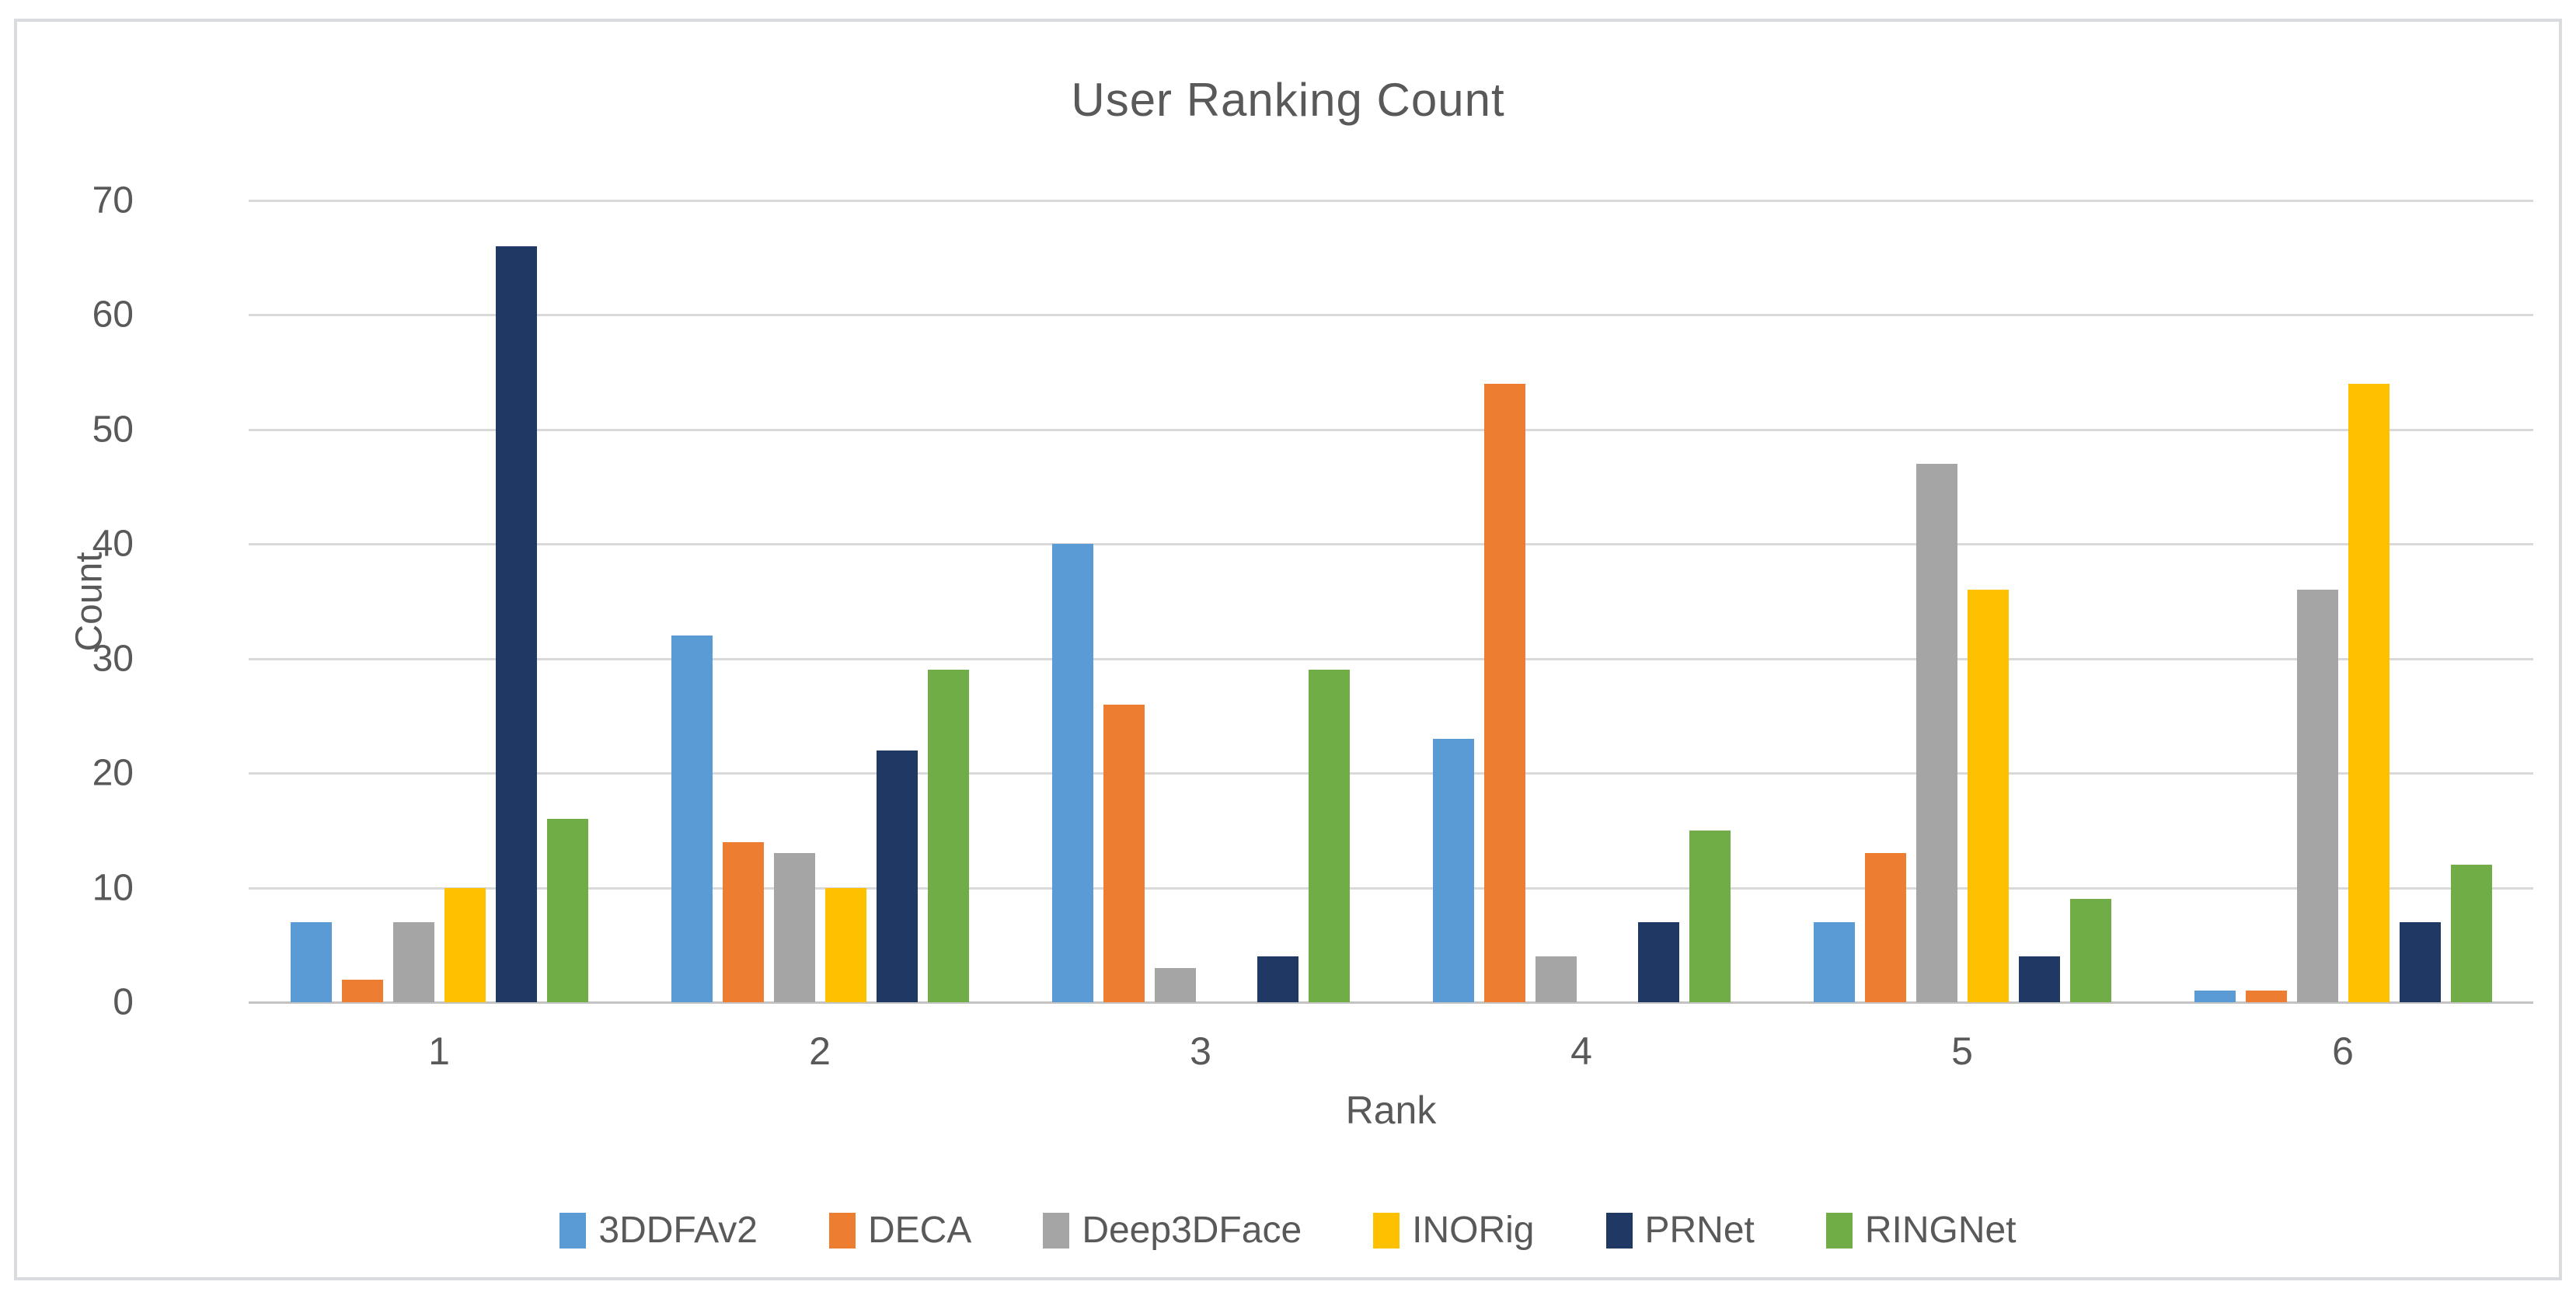  What do you see at coordinates (113, 200) in the screenshot?
I see `y-tick-label-70: 70` at bounding box center [113, 200].